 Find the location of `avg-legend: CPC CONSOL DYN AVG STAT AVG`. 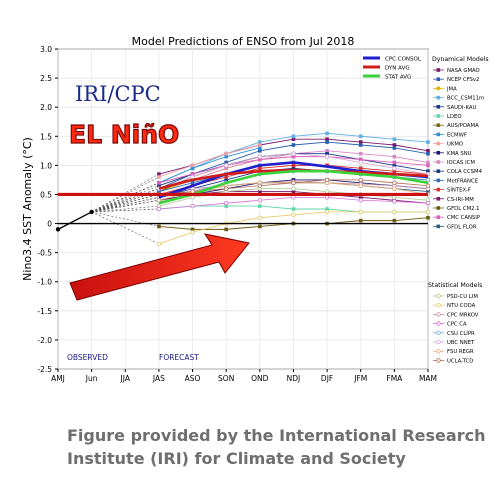

avg-legend: CPC CONSOL DYN AVG STAT AVG is located at coordinates (392, 68).